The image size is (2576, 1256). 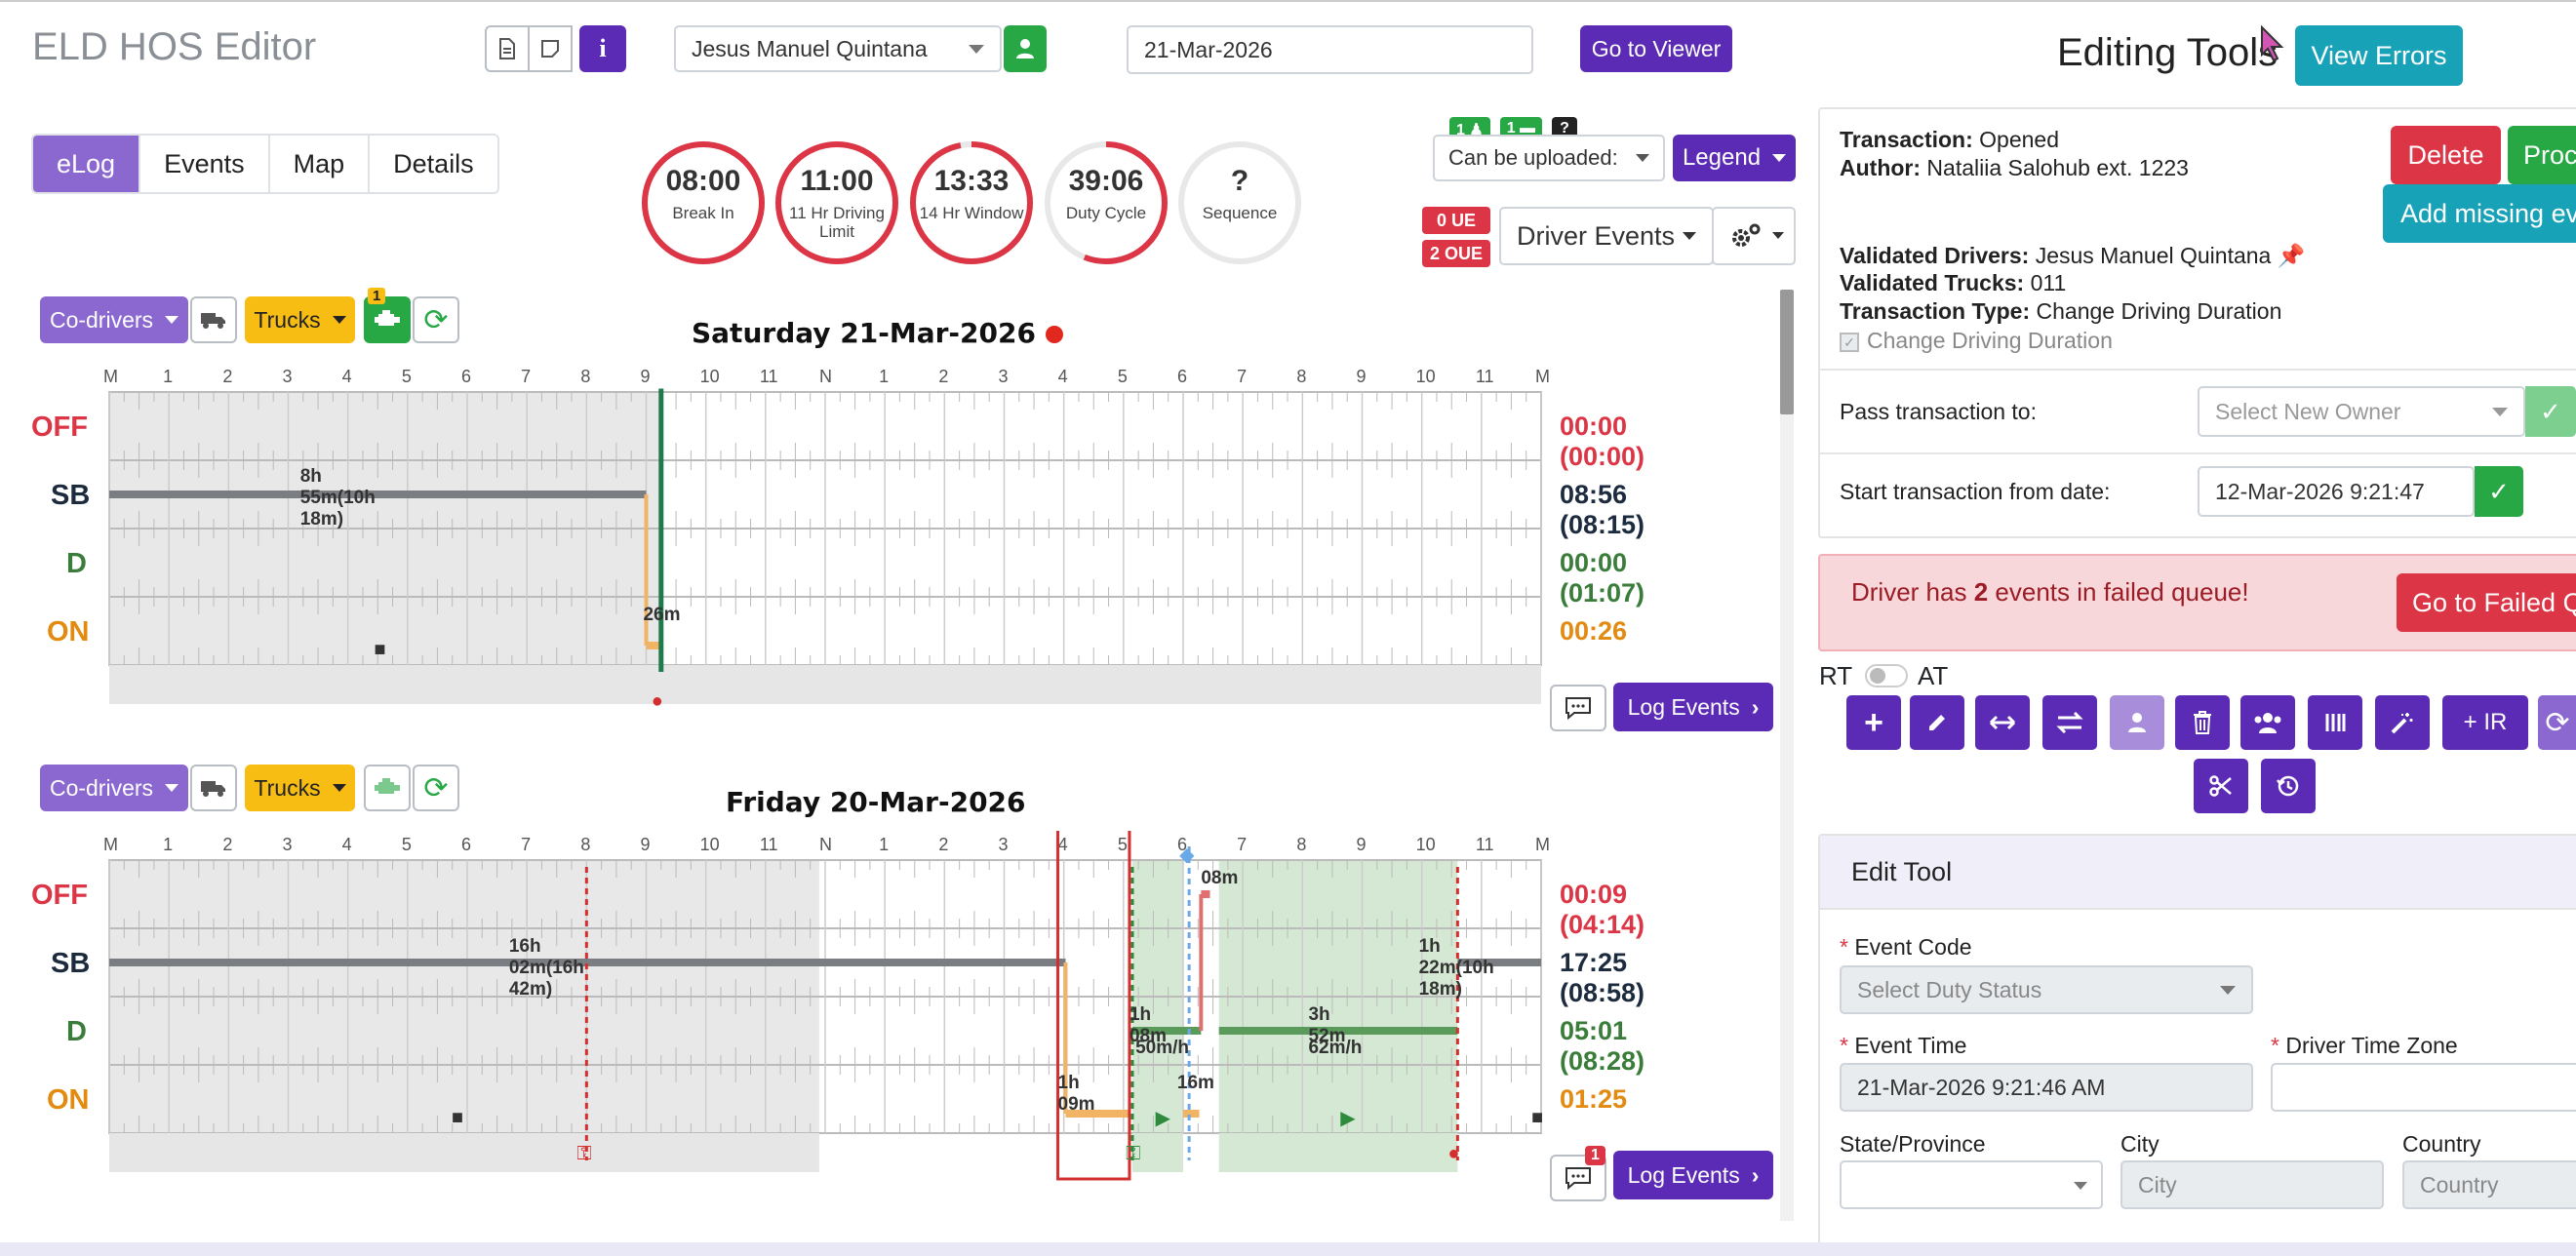 What do you see at coordinates (2446, 155) in the screenshot?
I see `delete-button: Delete` at bounding box center [2446, 155].